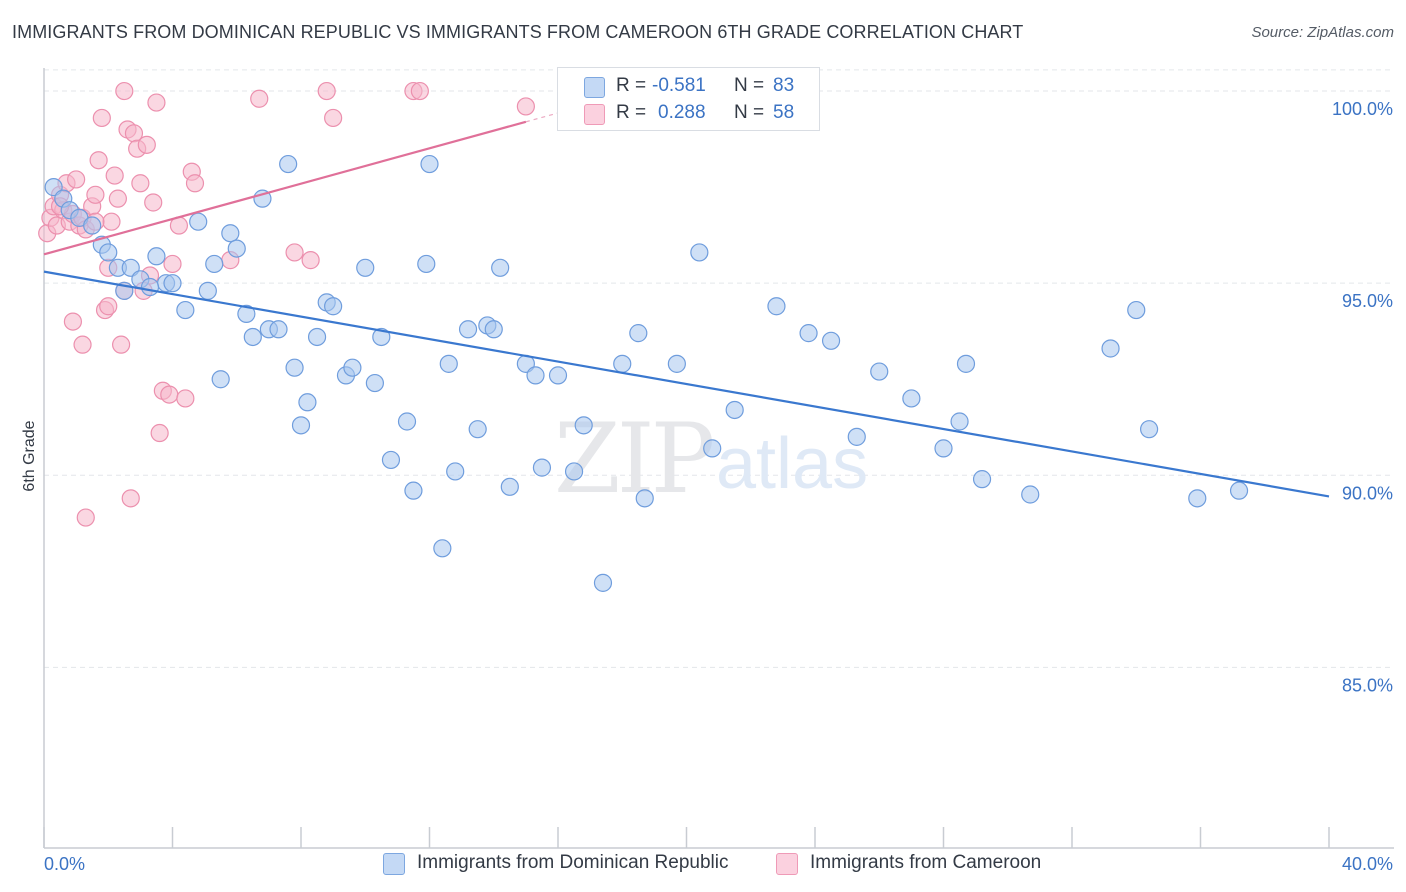  I want to click on stats-legend: R = -0.581 N = 83 R = 0.288 N = 58, so click(688, 99).